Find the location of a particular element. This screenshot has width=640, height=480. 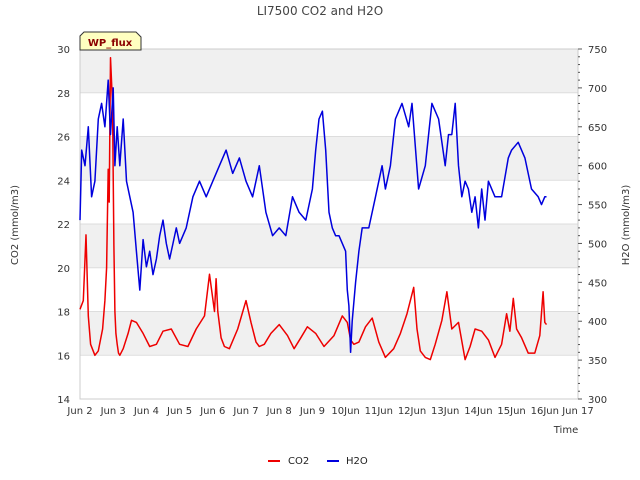

left-tick-label: 20 is located at coordinates (63, 269).